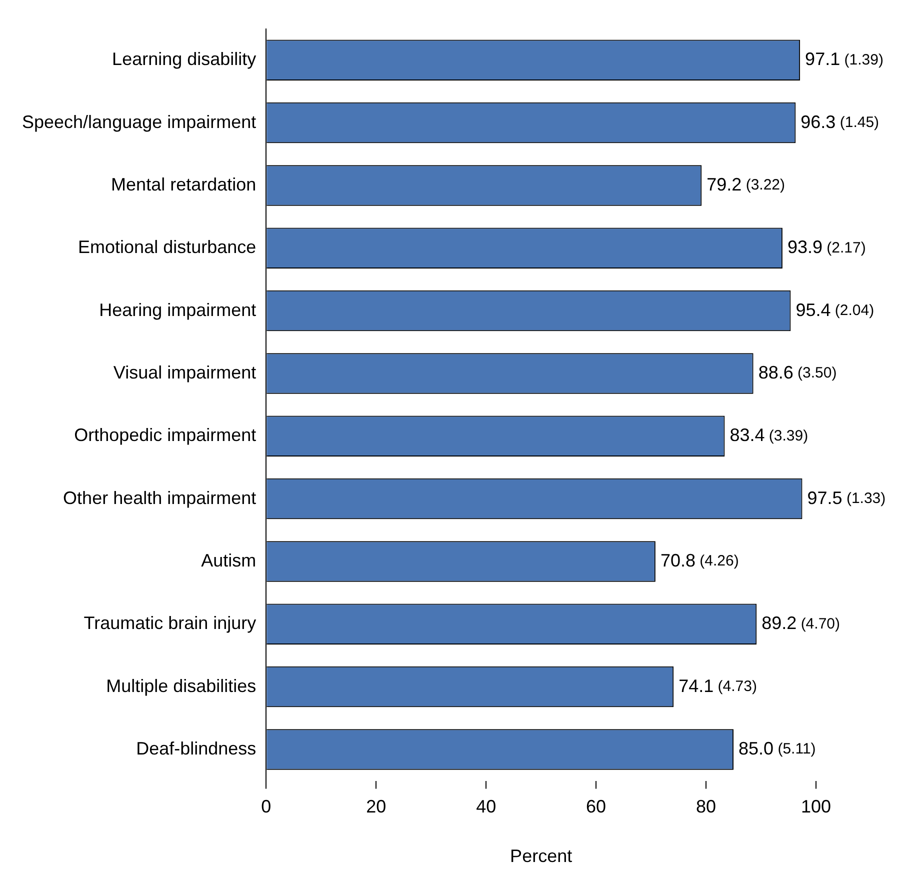  What do you see at coordinates (184, 59) in the screenshot?
I see `y-tick-label: Learning disability` at bounding box center [184, 59].